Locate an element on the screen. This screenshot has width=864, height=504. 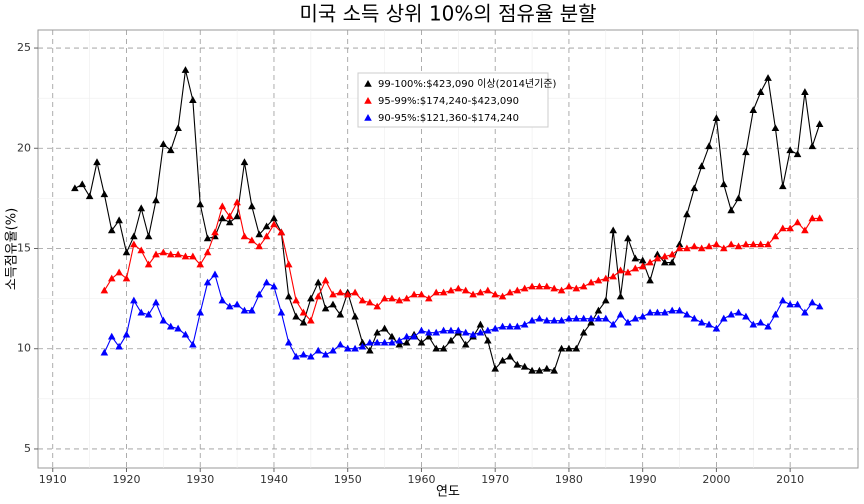
x-tick-label: 2000 is located at coordinates (716, 479).